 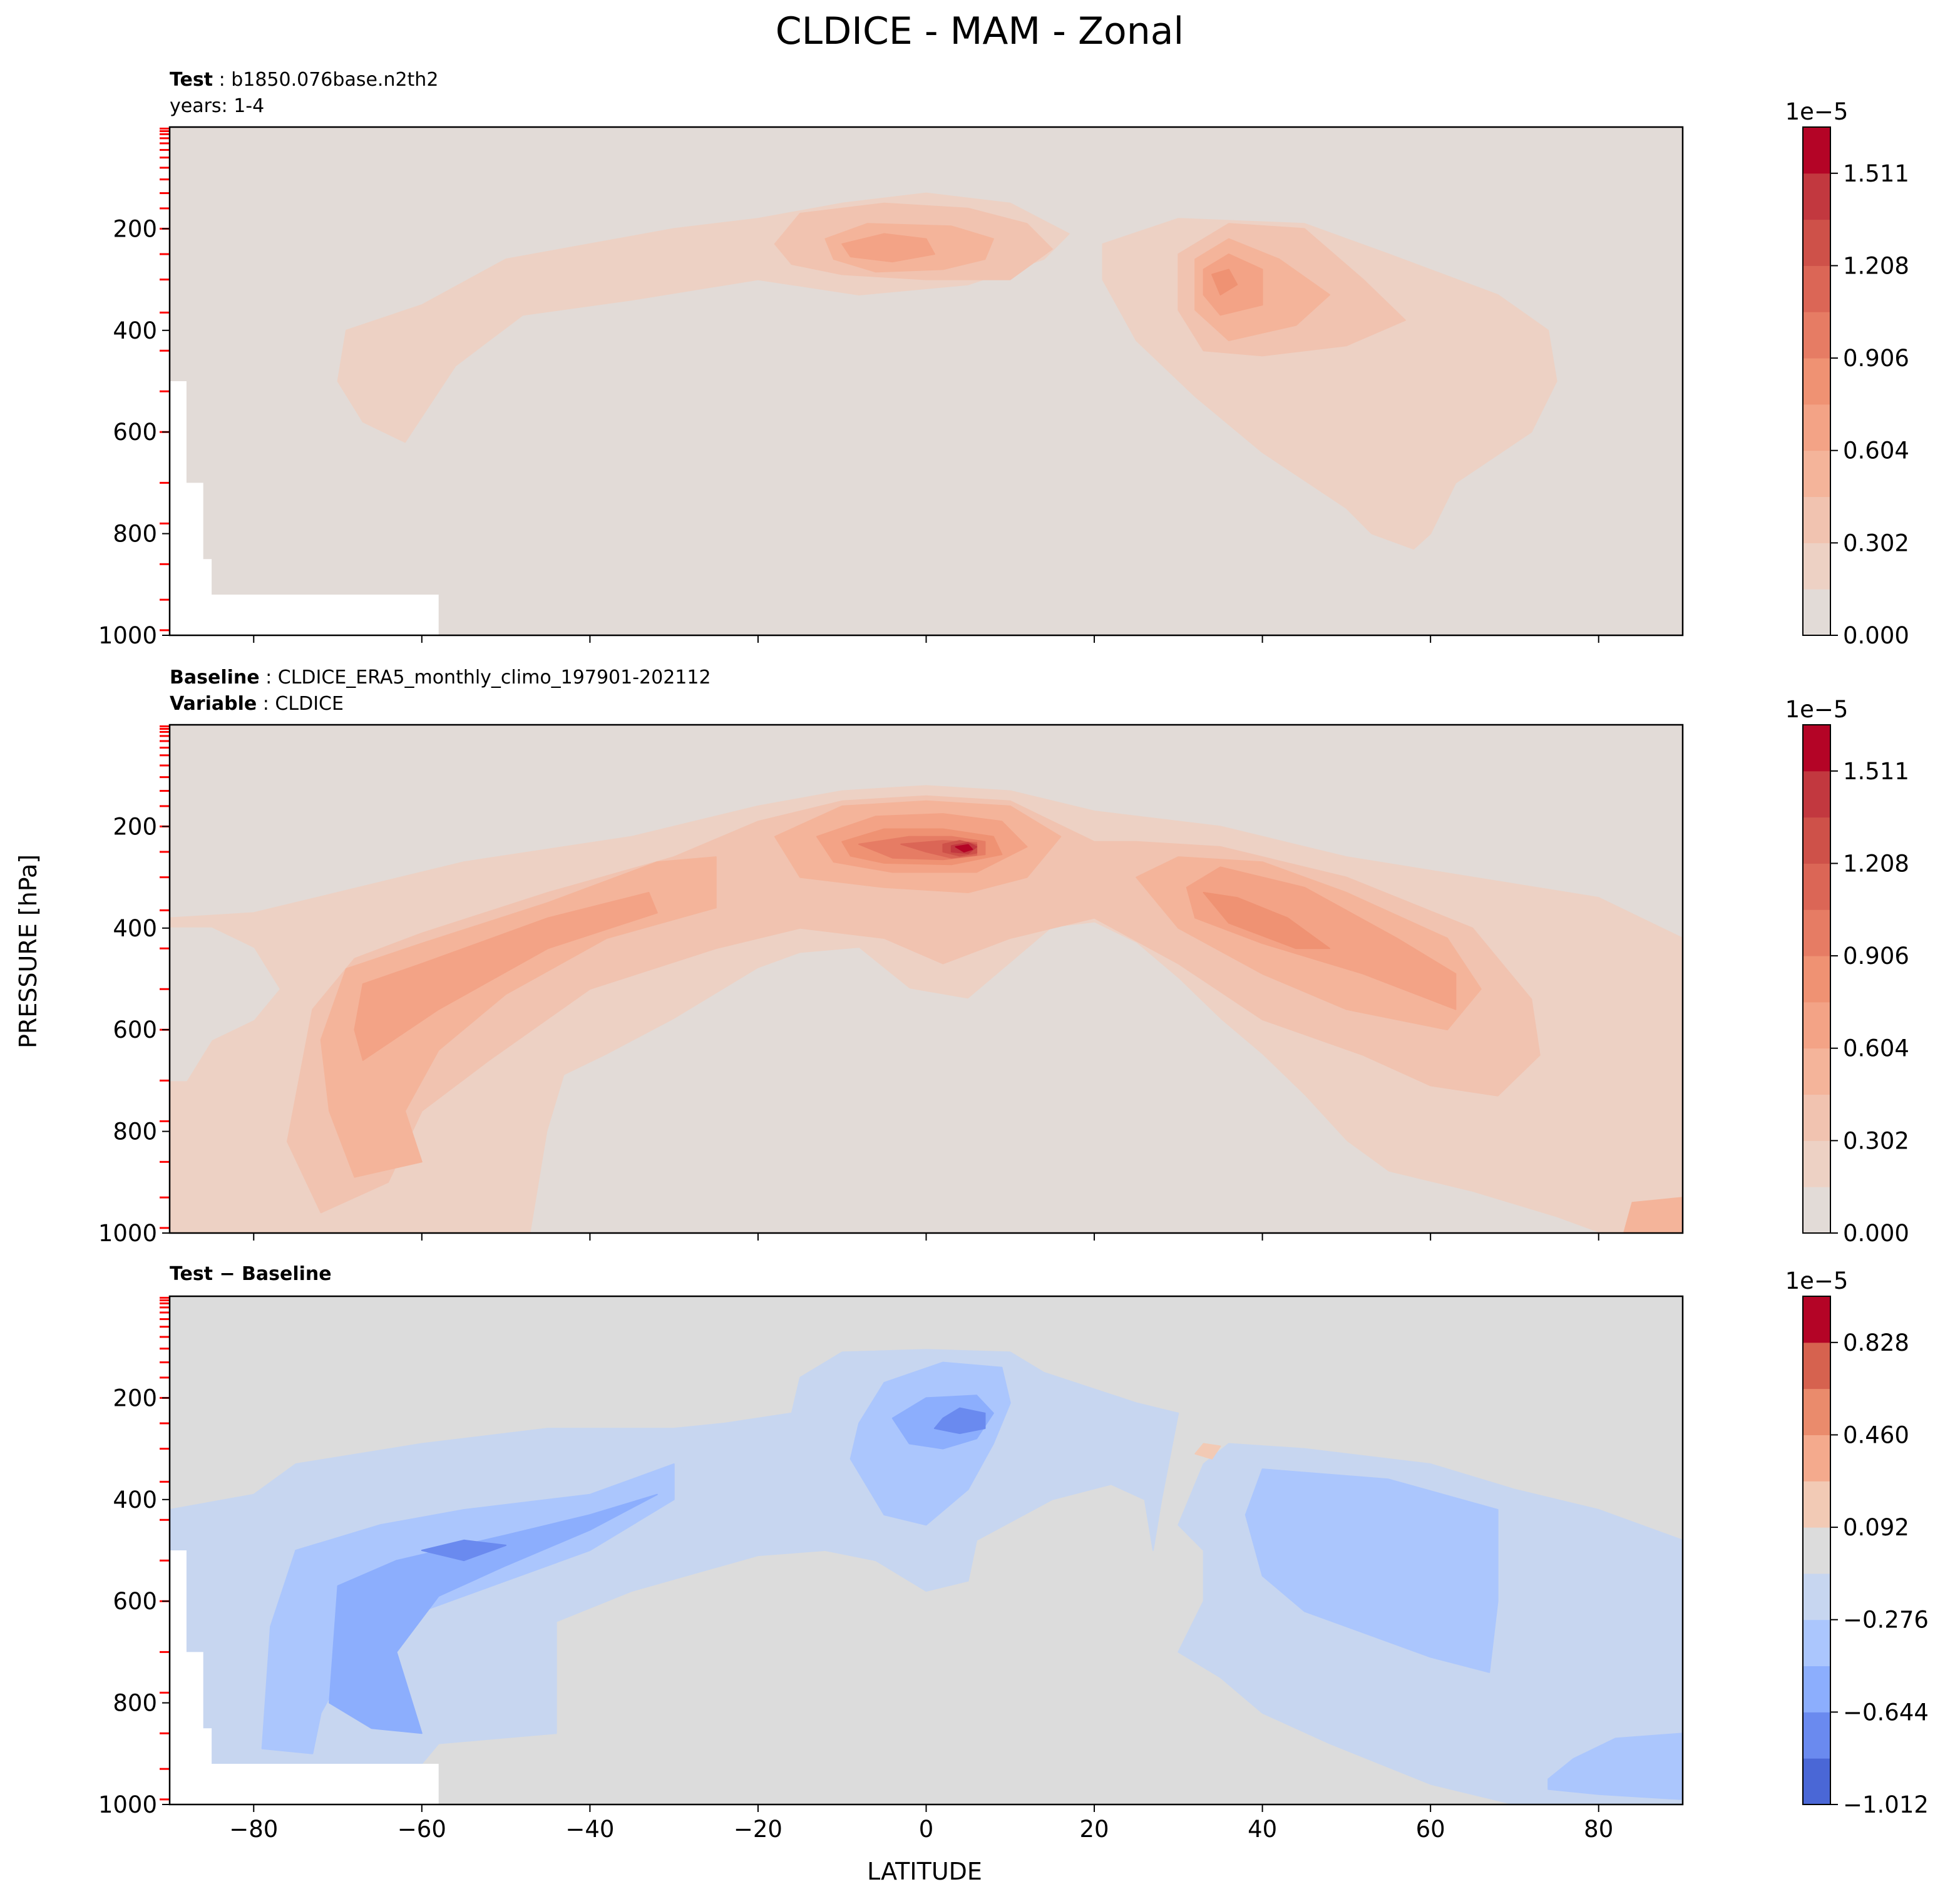 I want to click on colorbar-tick-label: 0.092, so click(x=1876, y=1527).